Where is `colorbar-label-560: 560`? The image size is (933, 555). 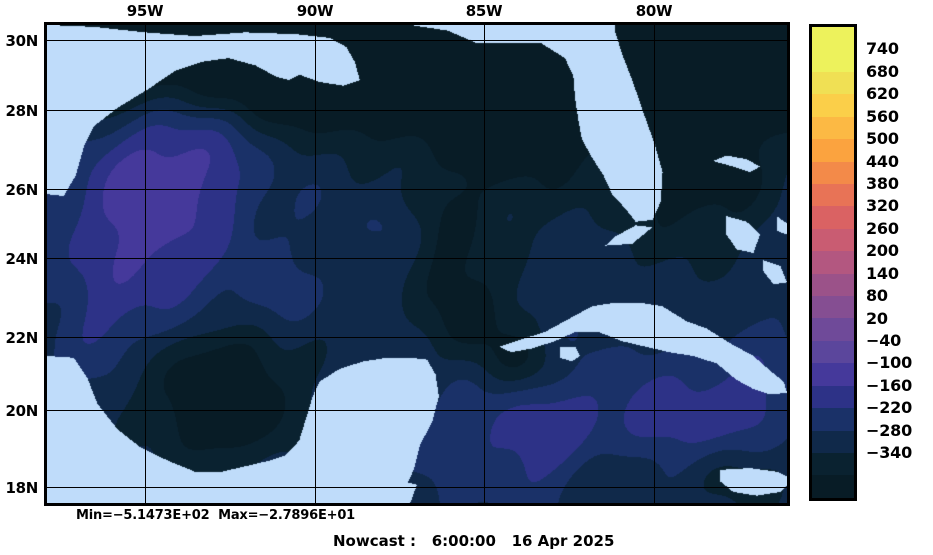
colorbar-label-560: 560 is located at coordinates (882, 116).